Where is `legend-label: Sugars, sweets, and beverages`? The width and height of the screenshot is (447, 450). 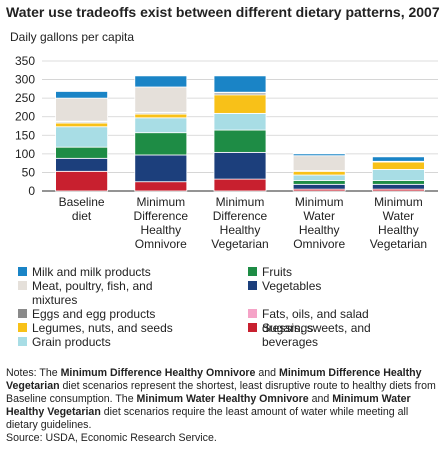
legend-label: Sugars, sweets, and beverages is located at coordinates (316, 335).